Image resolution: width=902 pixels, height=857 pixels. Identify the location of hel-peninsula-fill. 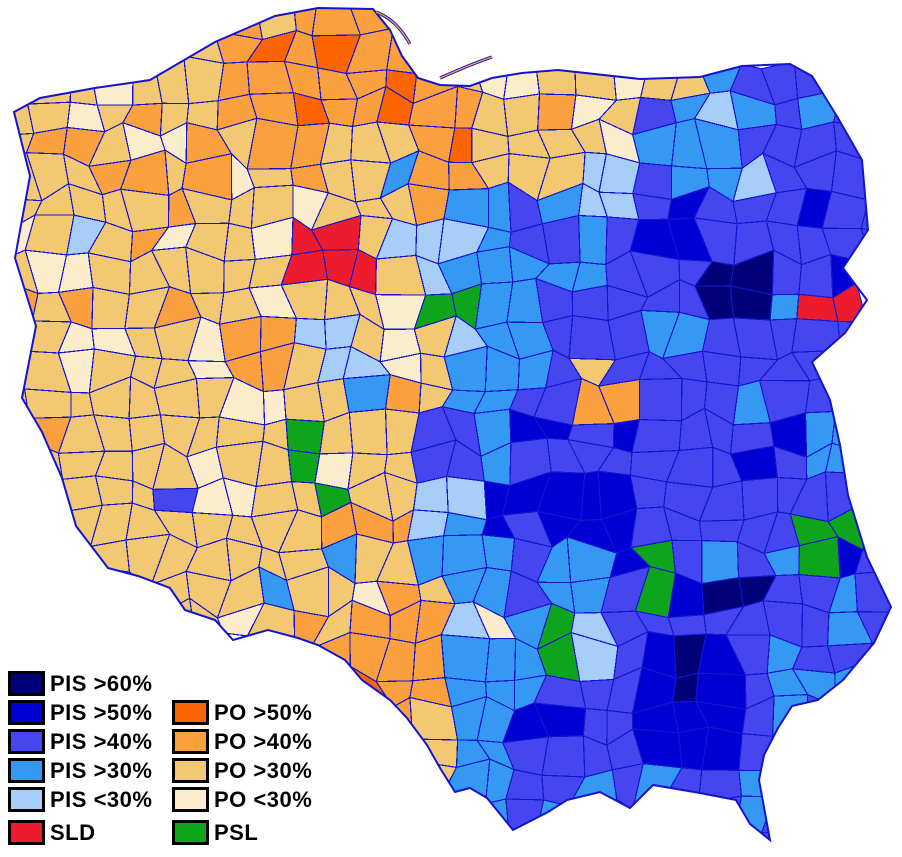
(393, 28).